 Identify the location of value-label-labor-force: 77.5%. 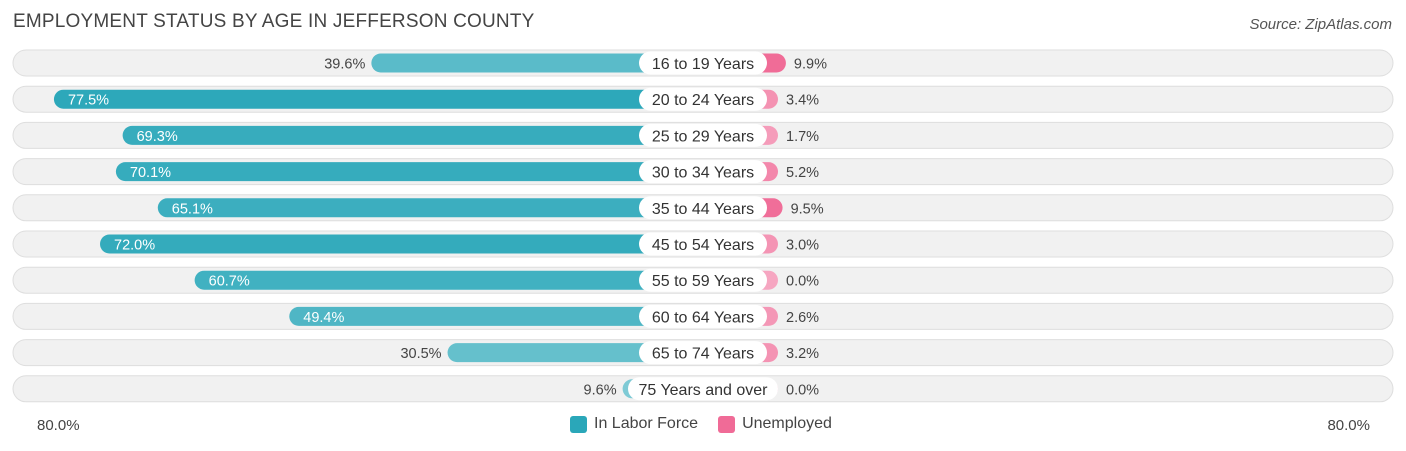
(88, 101).